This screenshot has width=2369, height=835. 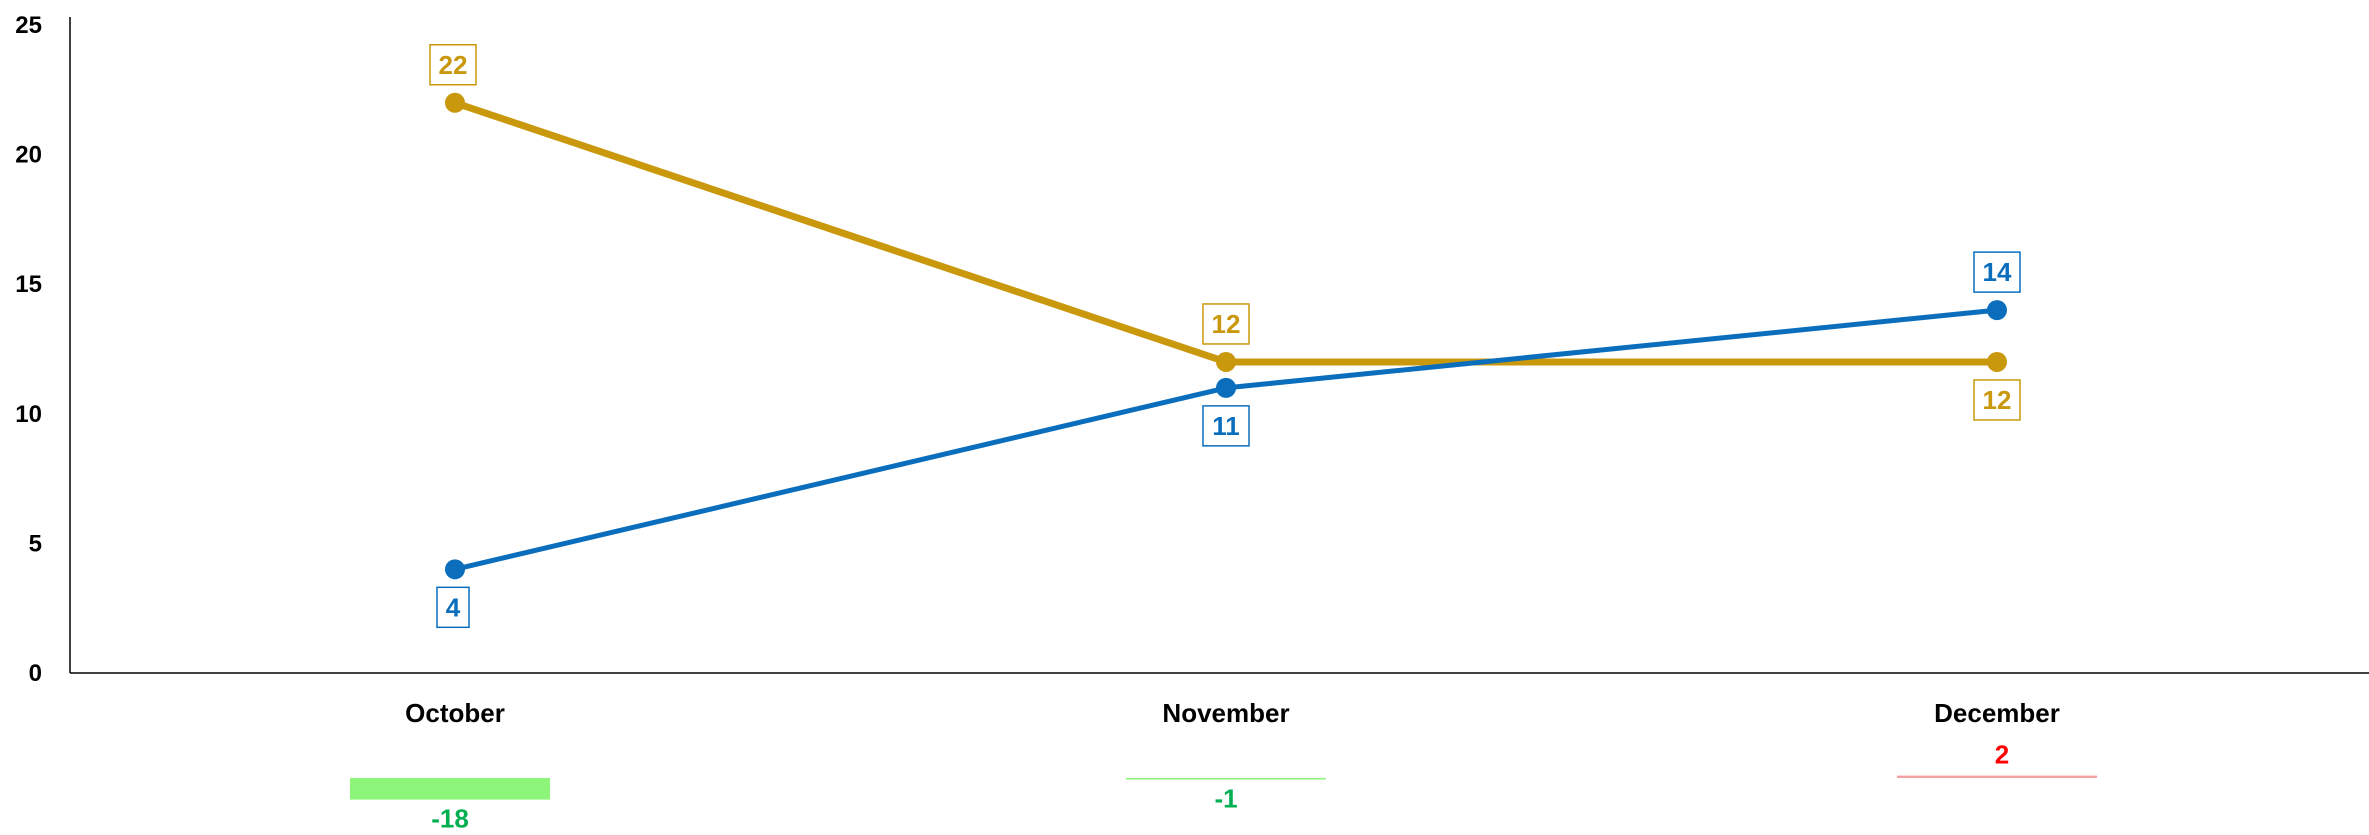 What do you see at coordinates (1225, 799) in the screenshot?
I see `variance-label: -1` at bounding box center [1225, 799].